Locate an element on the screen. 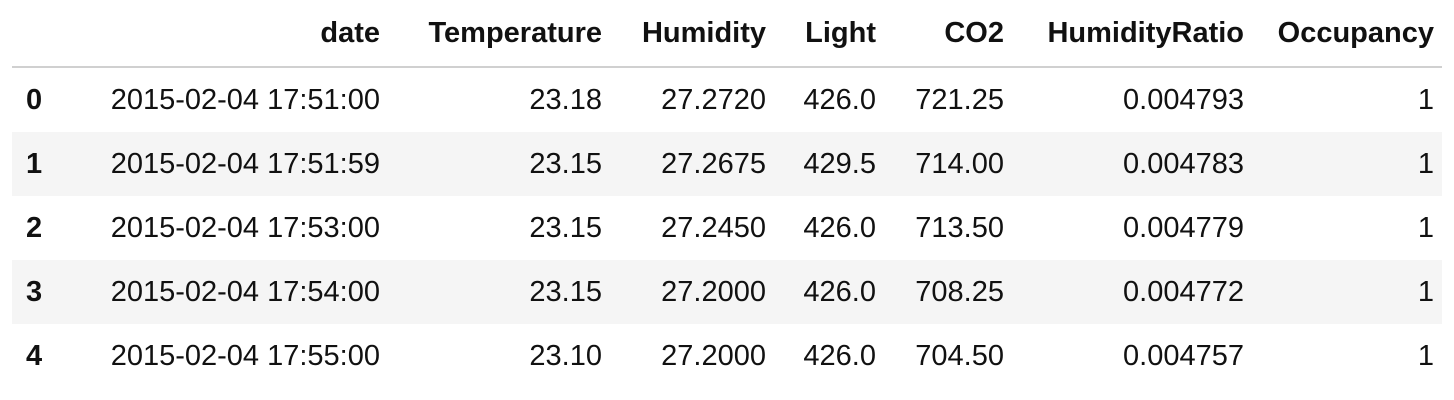 The image size is (1454, 400). cell-temperature: 23.18 is located at coordinates (565, 99).